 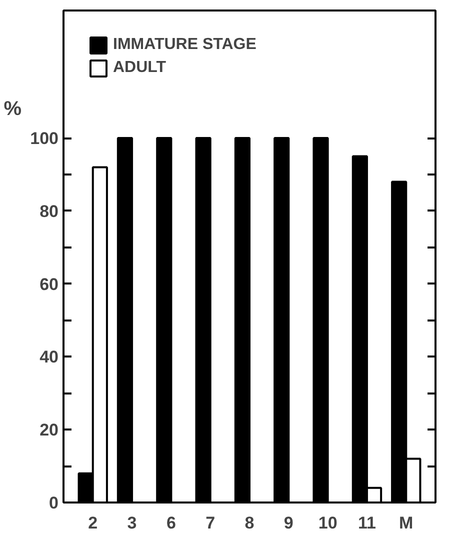 What do you see at coordinates (93, 523) in the screenshot?
I see `x-tick-label: 2` at bounding box center [93, 523].